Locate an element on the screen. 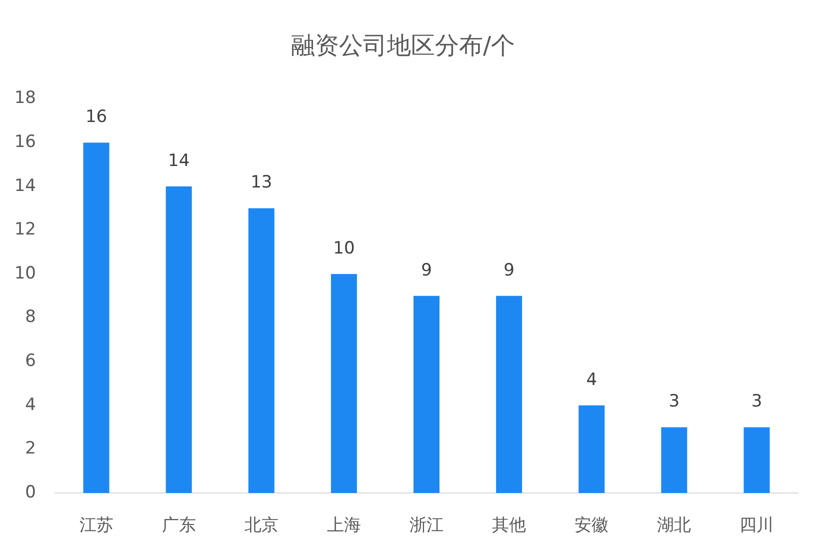 The height and width of the screenshot is (557, 822). data-label: 10 is located at coordinates (344, 248).